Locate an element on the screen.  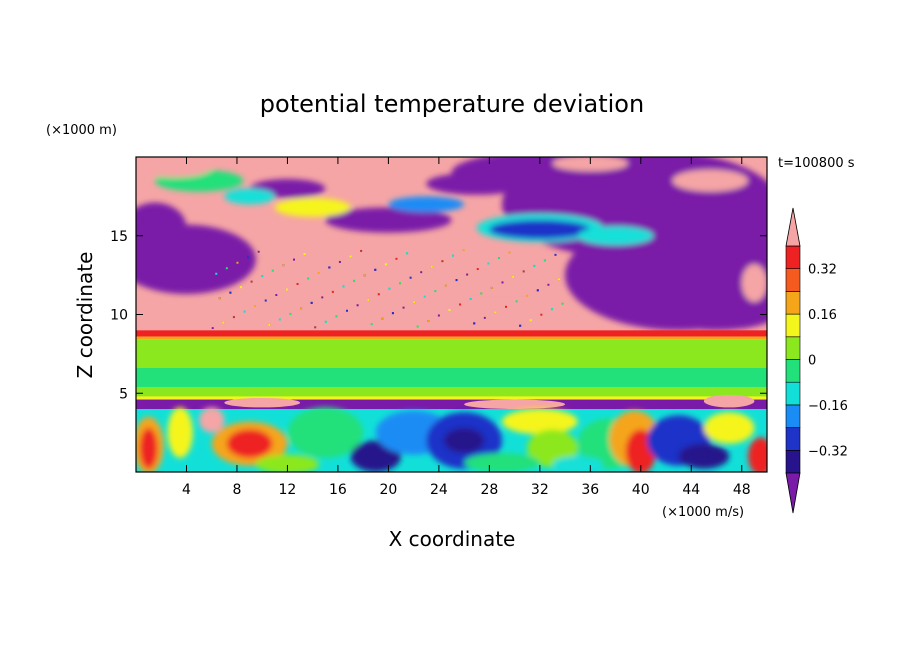
colorbar-label: −0.16 is located at coordinates (828, 406).